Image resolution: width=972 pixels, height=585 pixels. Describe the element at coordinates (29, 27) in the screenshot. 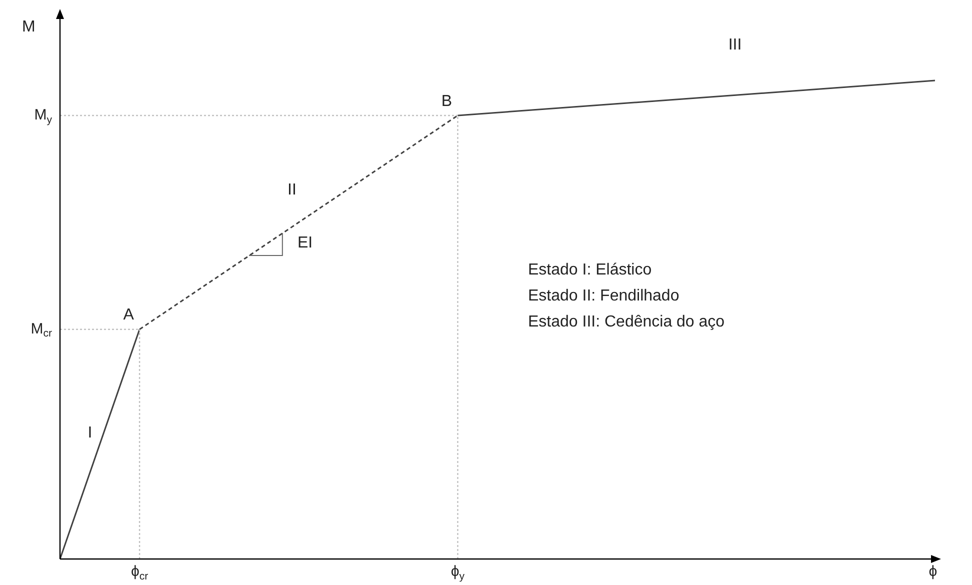

I see `y-axis-title: M` at that location.